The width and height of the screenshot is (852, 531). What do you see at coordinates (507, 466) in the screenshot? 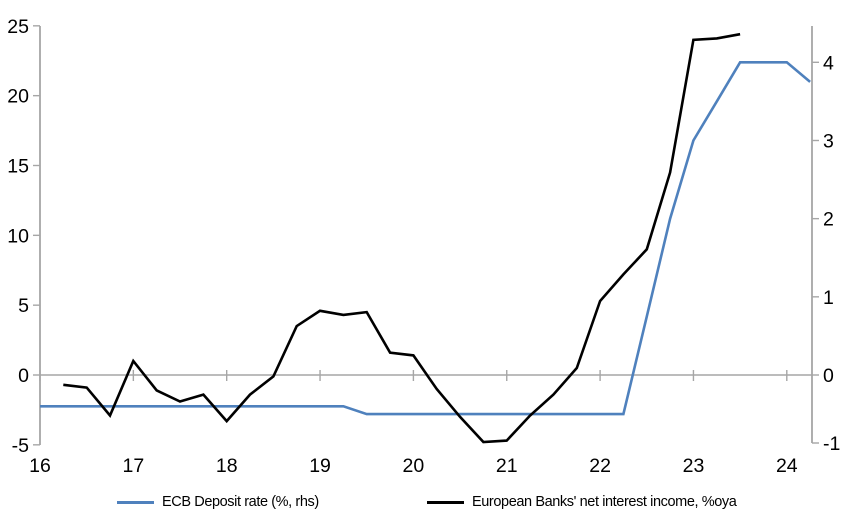
I see `x-axis-label: 21` at bounding box center [507, 466].